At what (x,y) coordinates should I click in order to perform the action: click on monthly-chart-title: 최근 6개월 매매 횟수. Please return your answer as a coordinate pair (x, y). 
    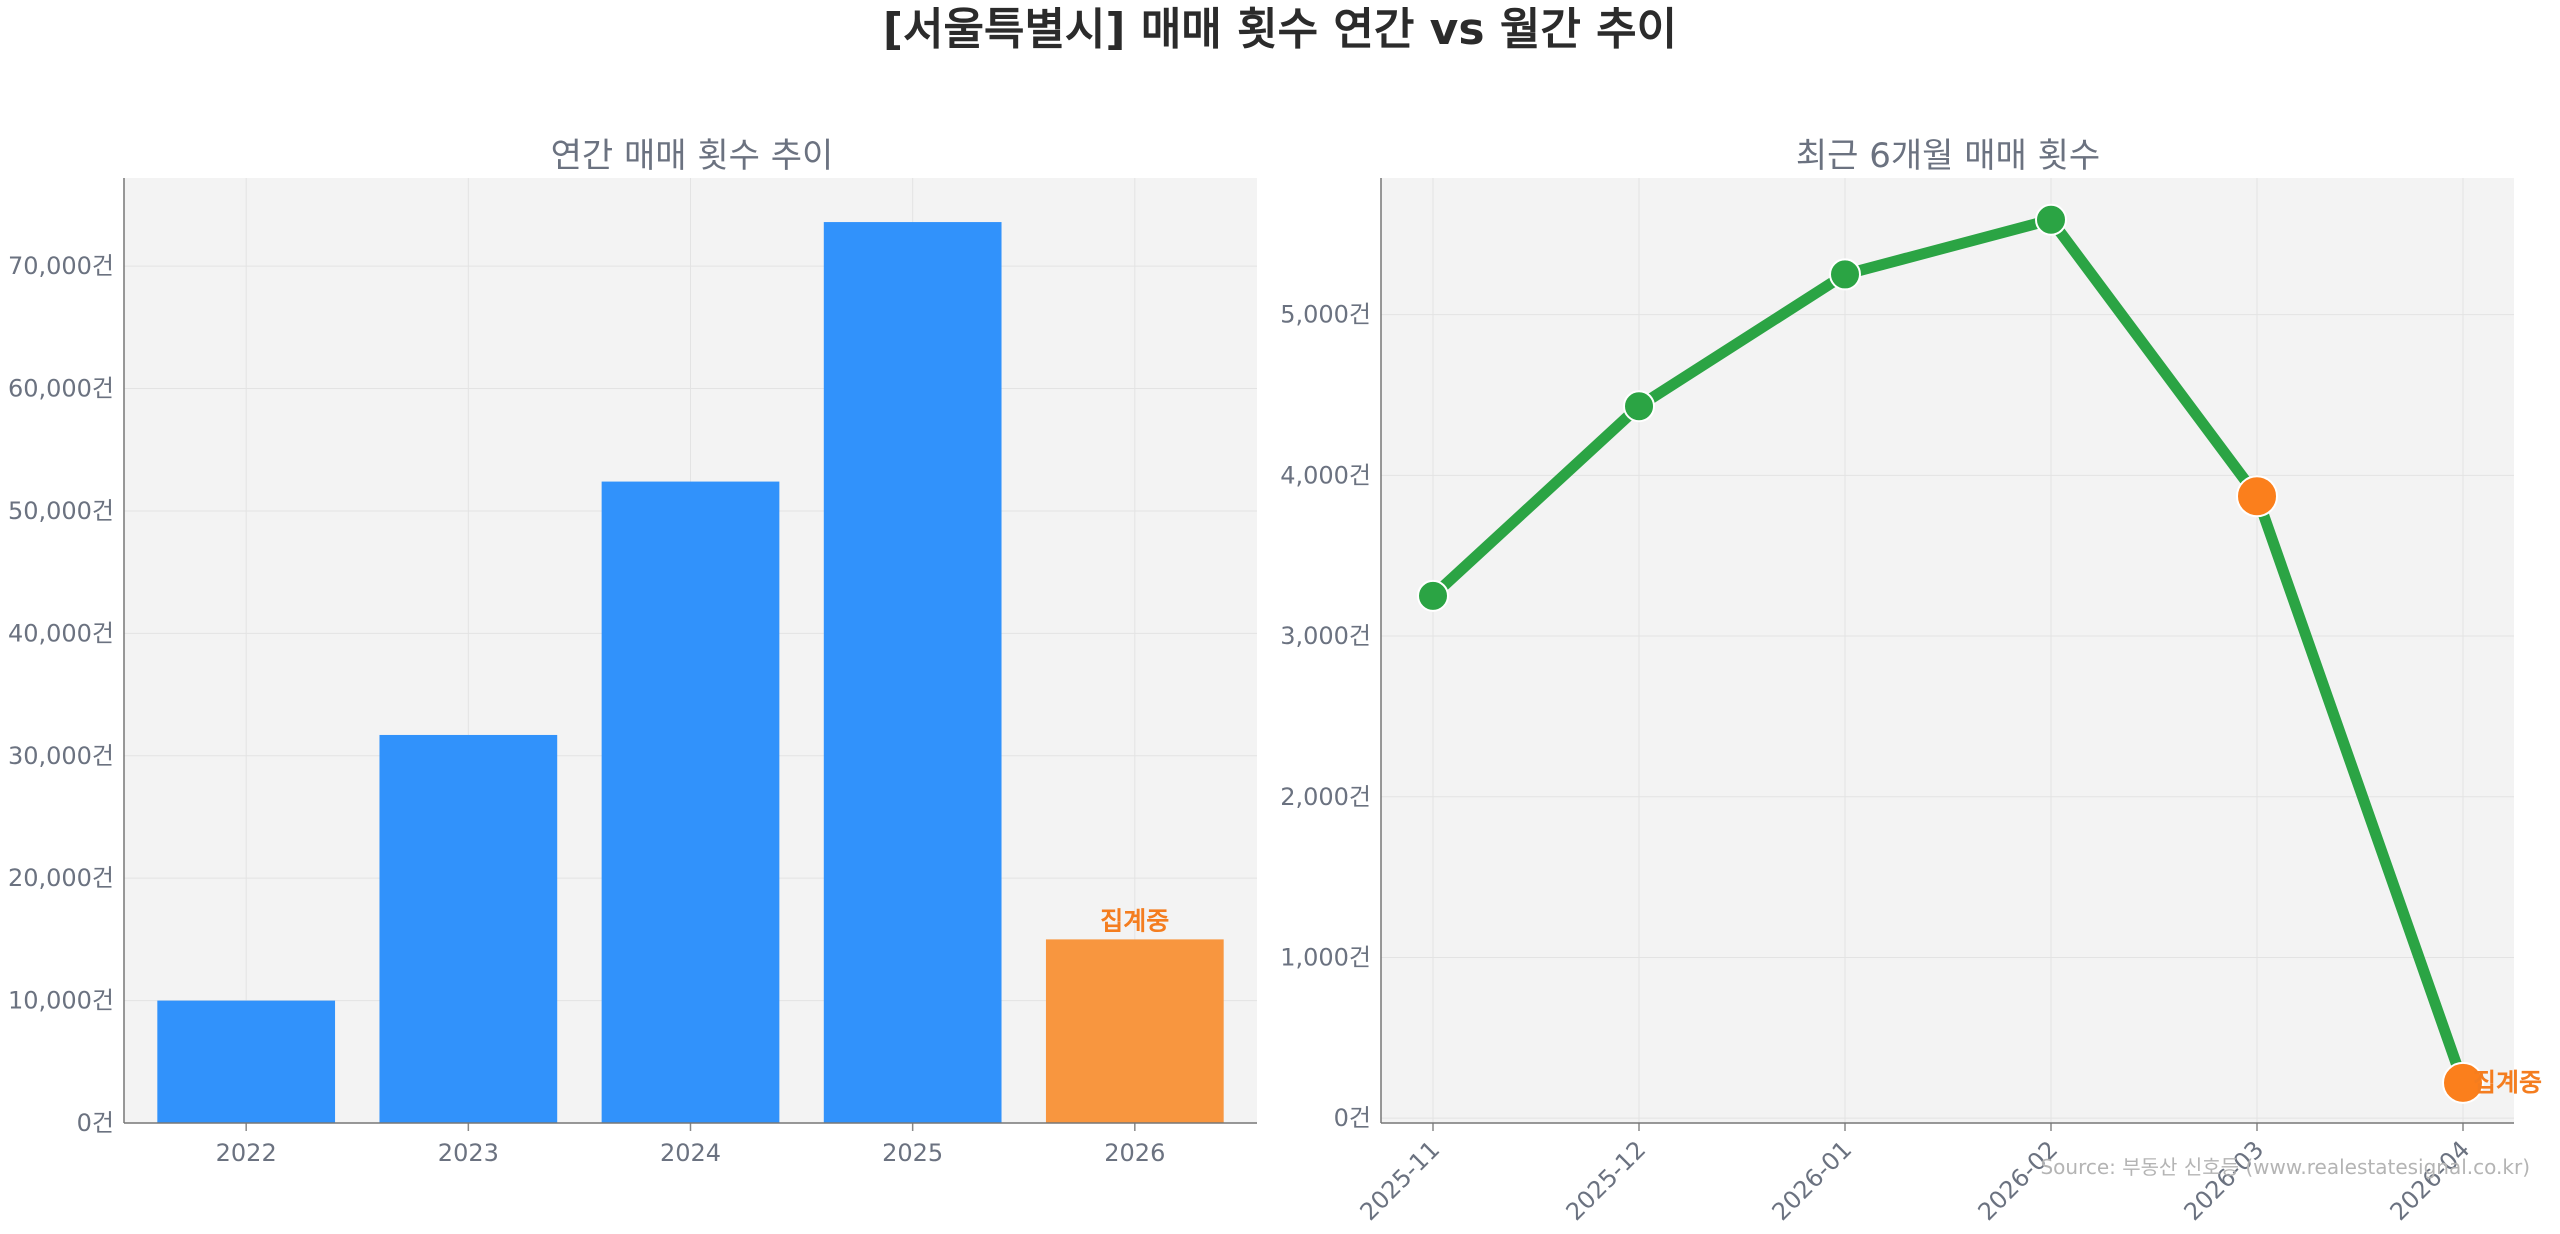
    Looking at the image, I should click on (1948, 156).